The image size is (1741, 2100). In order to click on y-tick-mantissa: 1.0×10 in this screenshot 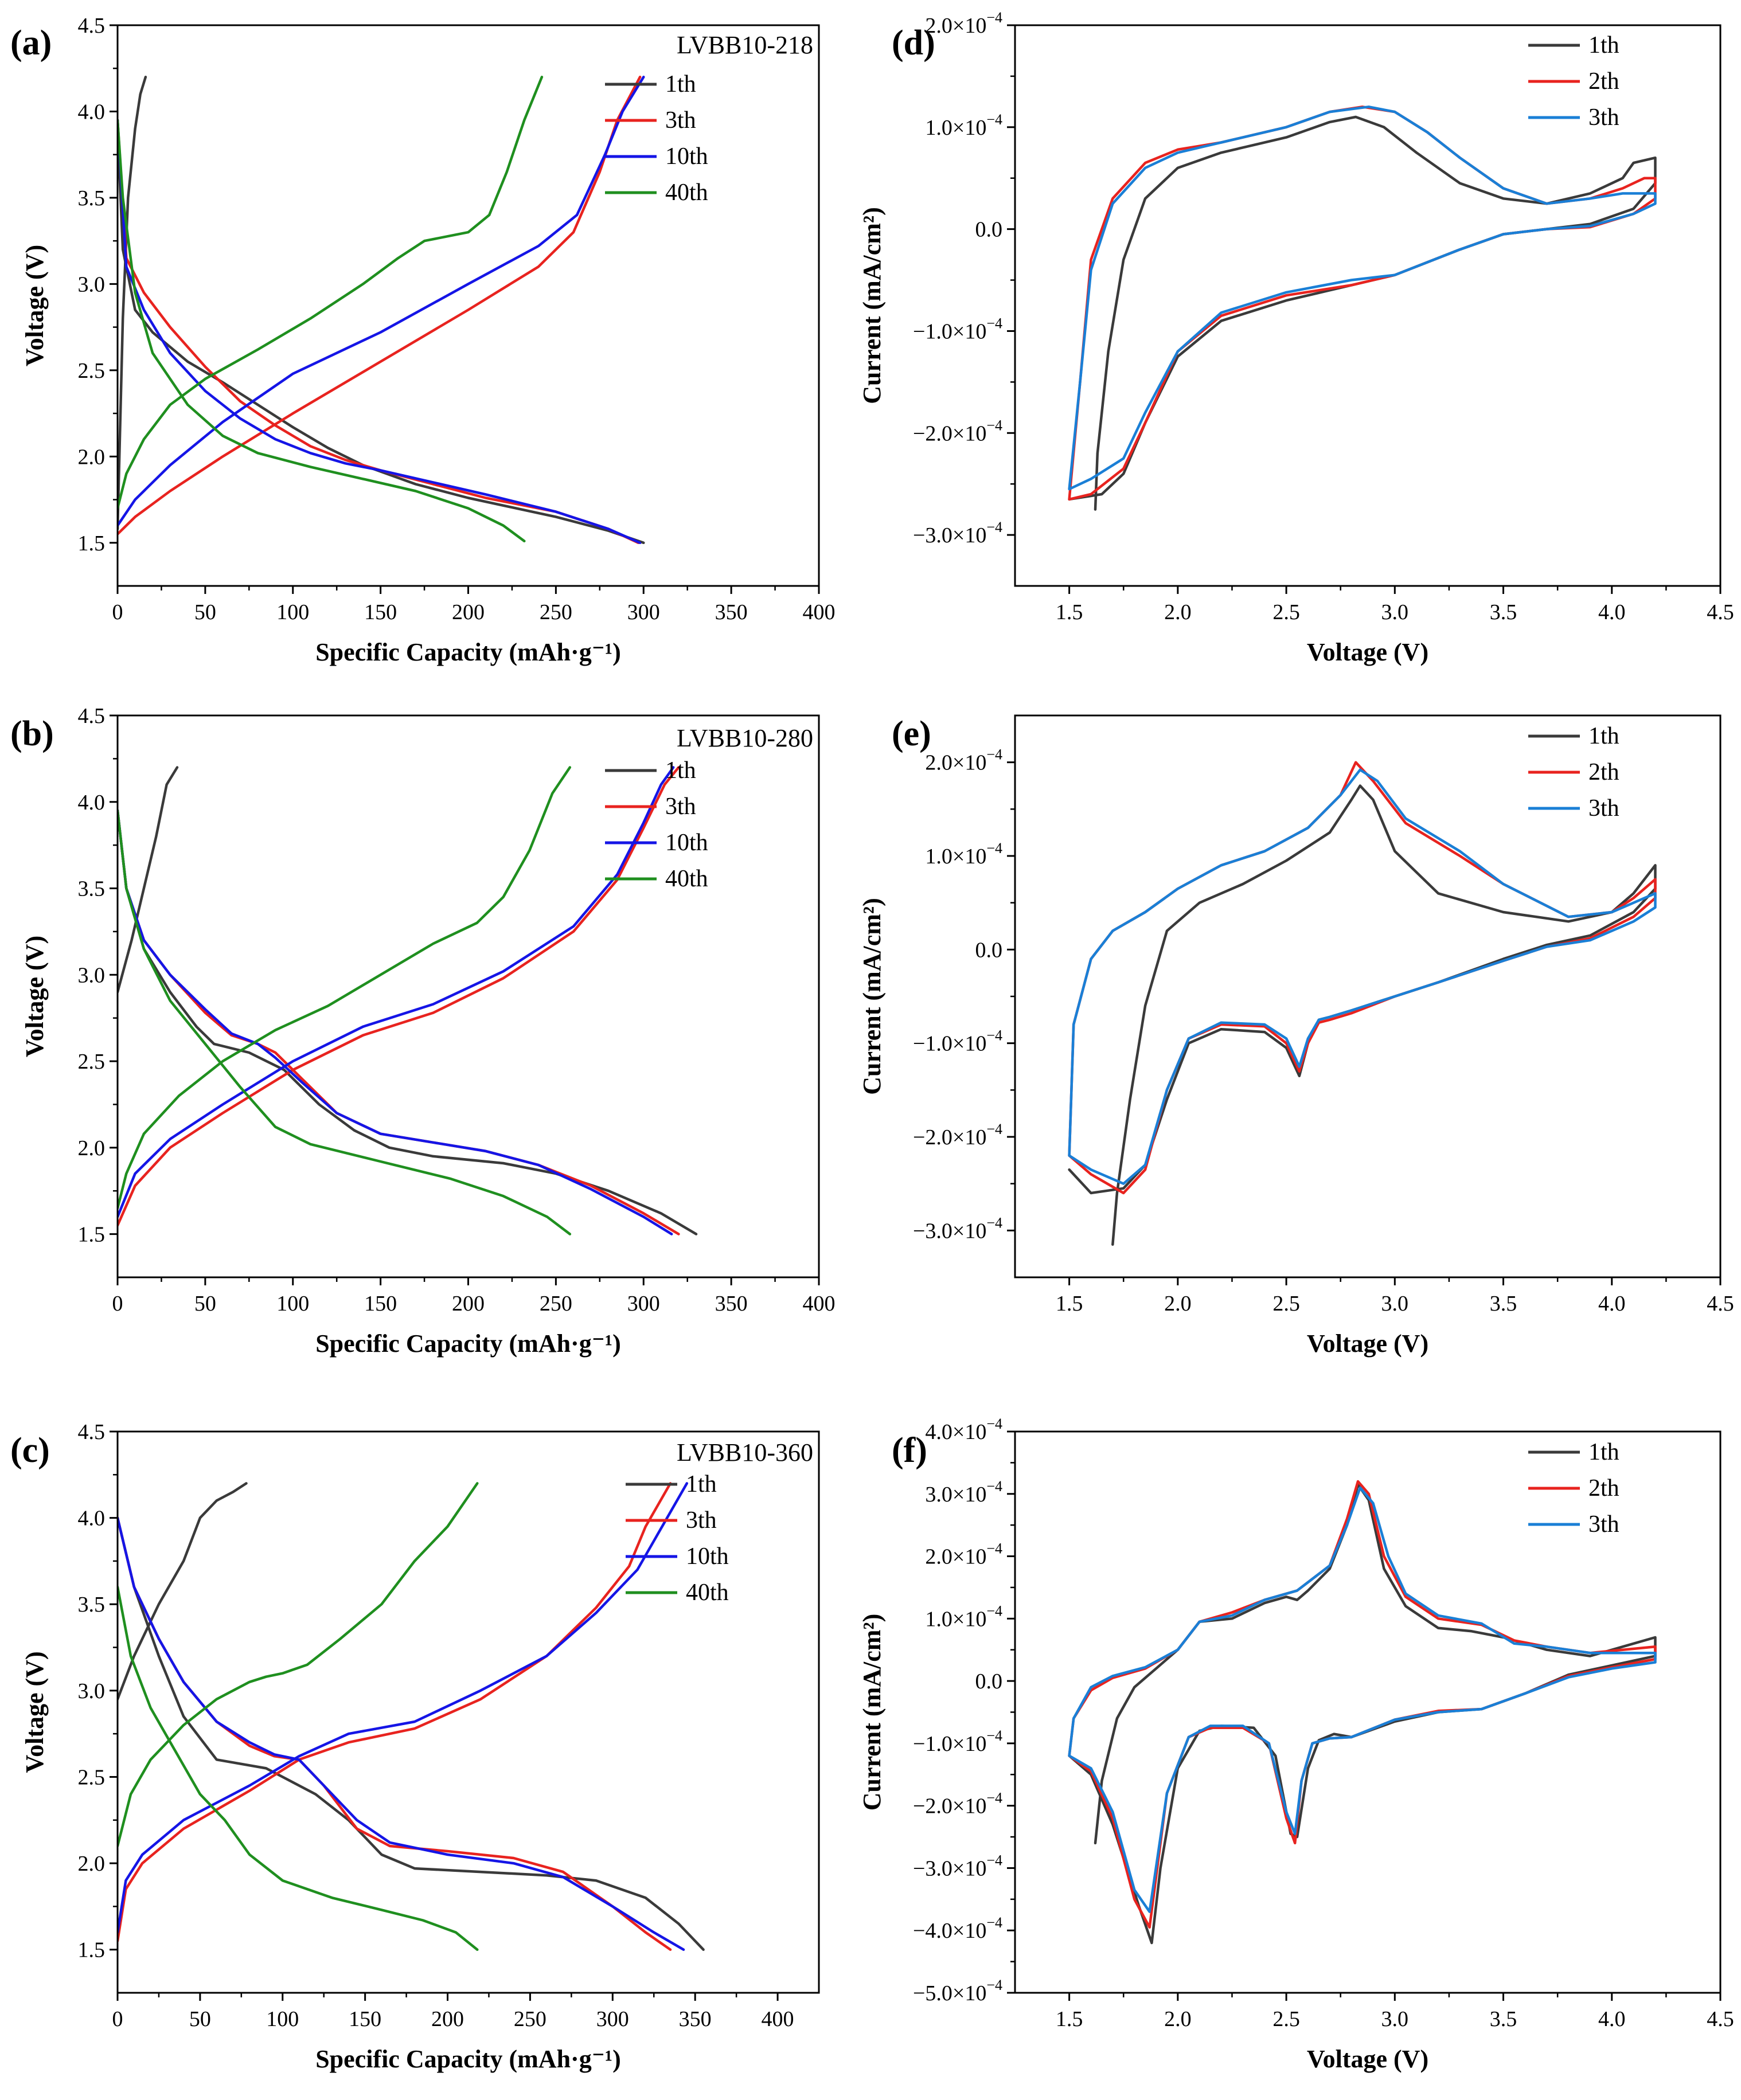, I will do `click(955, 1619)`.